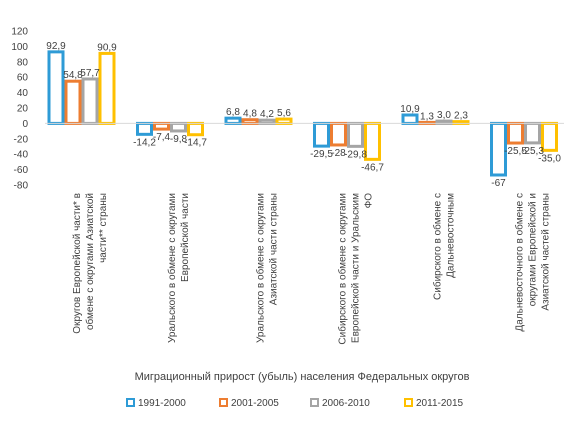 This screenshot has height=428, width=564. I want to click on category-label-line: Дальневосточного в обмене с, so click(519, 262).